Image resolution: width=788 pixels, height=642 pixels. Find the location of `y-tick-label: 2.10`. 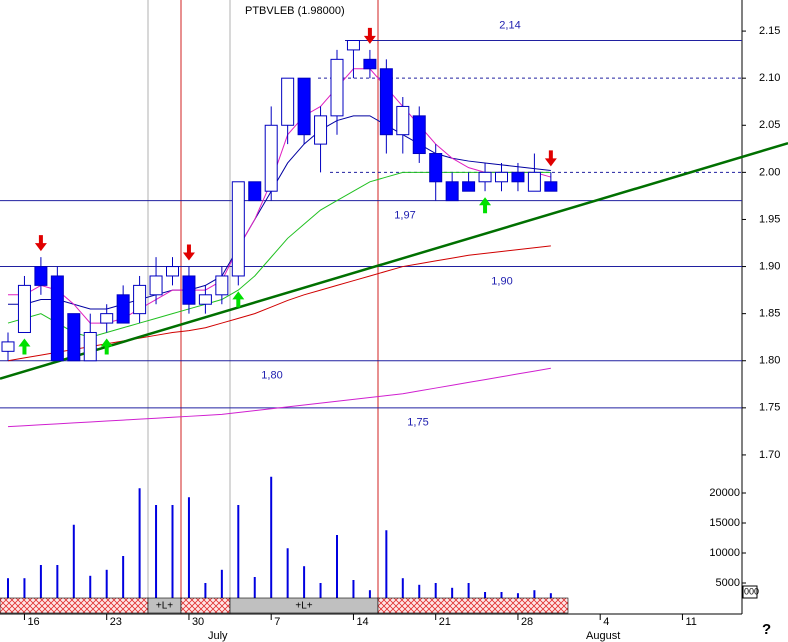

y-tick-label: 2.10 is located at coordinates (769, 78).